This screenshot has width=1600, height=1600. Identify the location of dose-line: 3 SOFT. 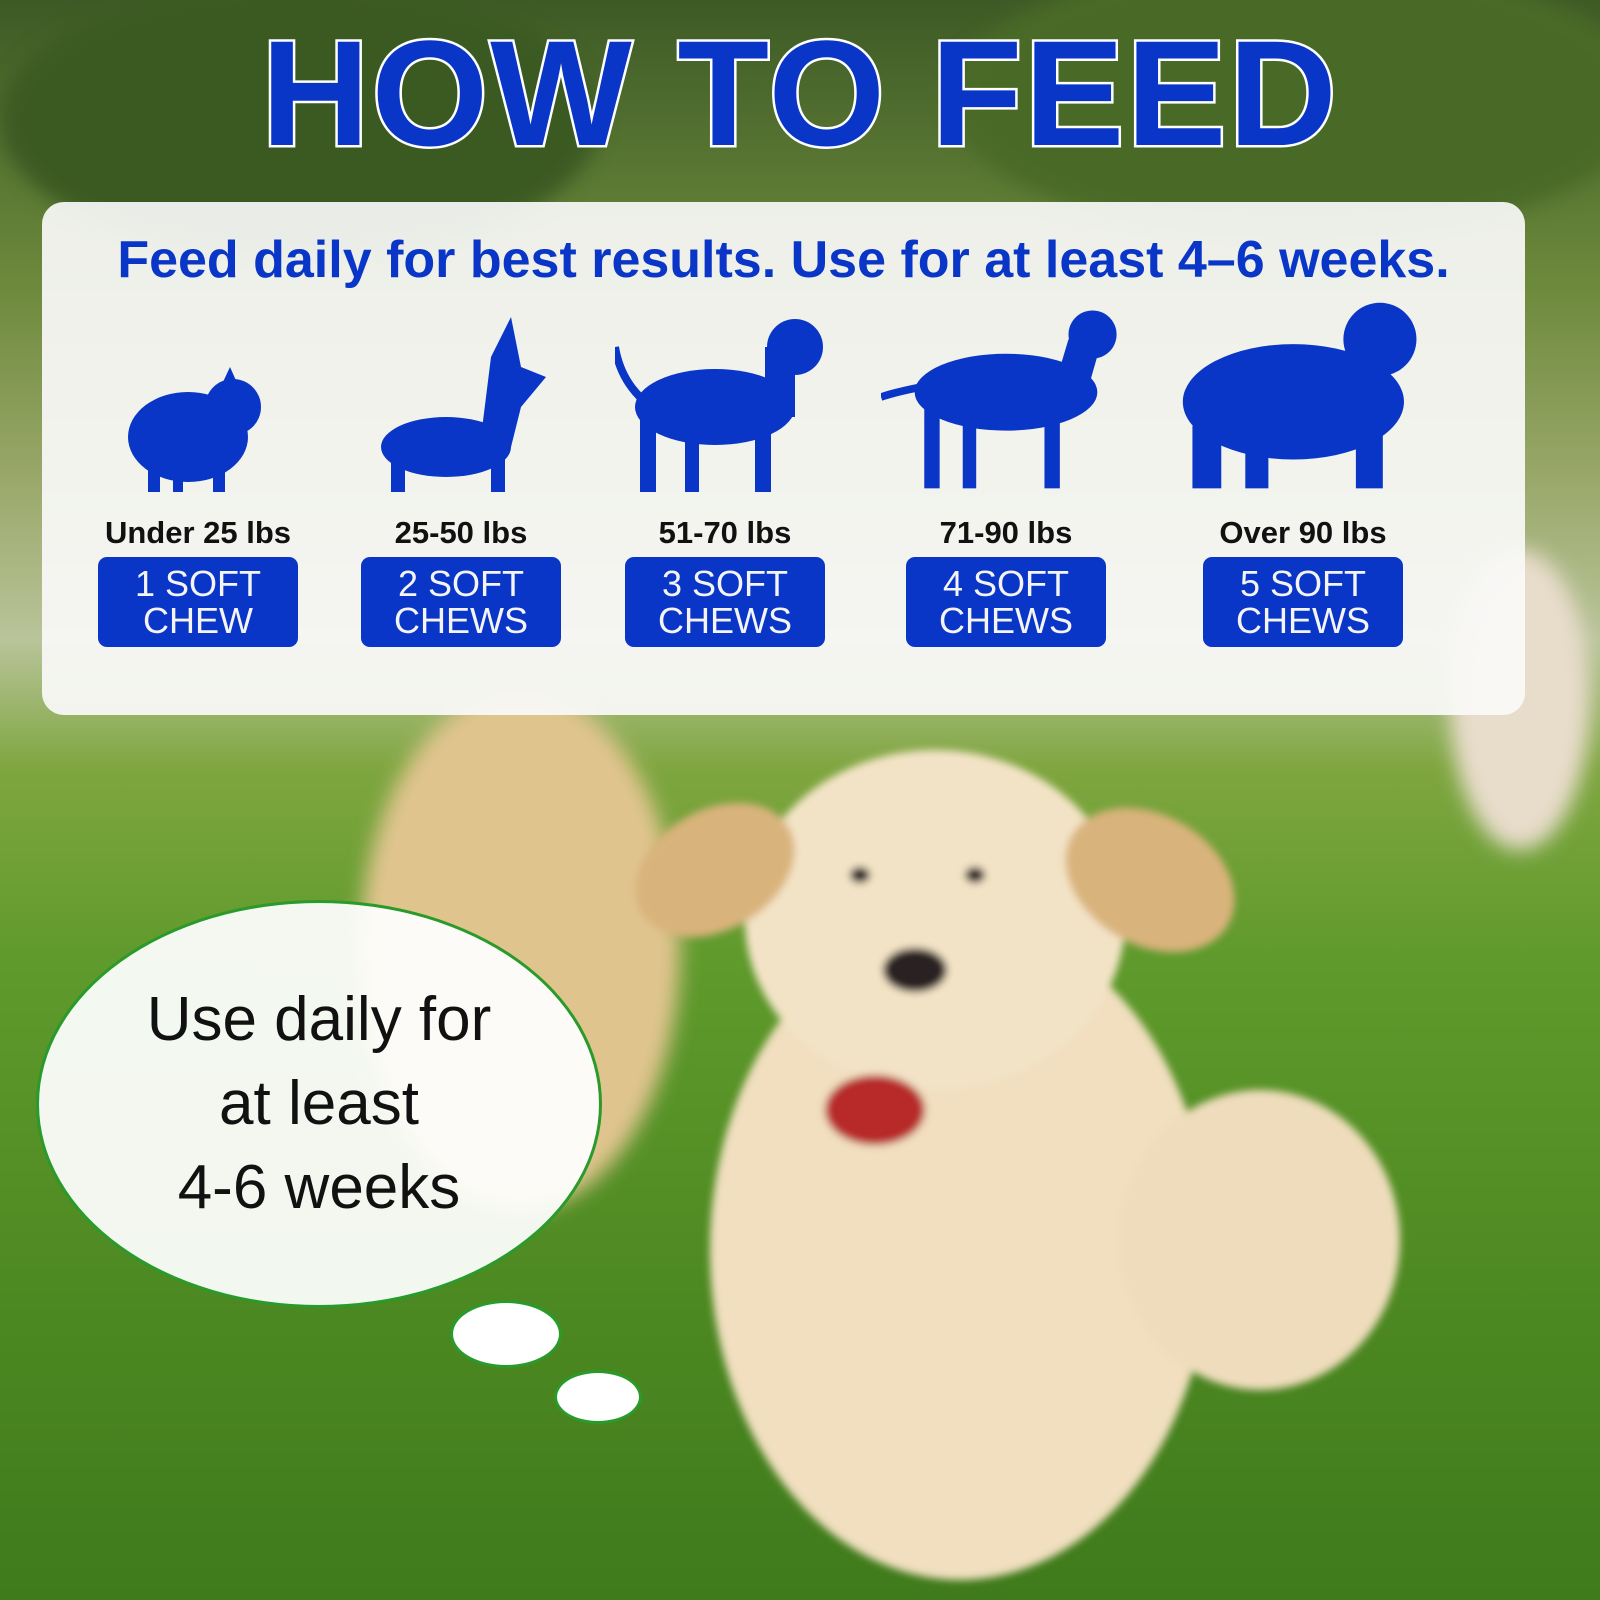
(725, 583).